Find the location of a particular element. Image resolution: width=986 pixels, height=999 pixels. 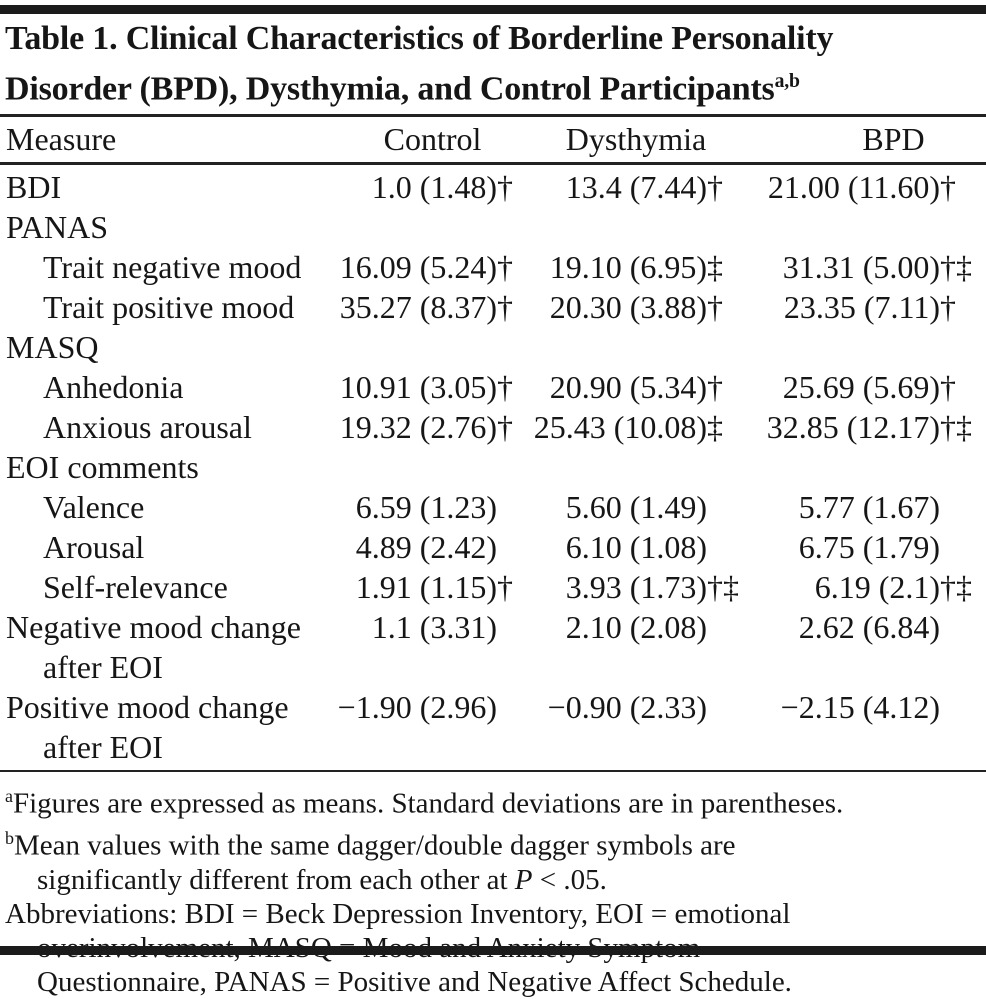

value-cell: −2.15 (4.12) is located at coordinates (823, 707).